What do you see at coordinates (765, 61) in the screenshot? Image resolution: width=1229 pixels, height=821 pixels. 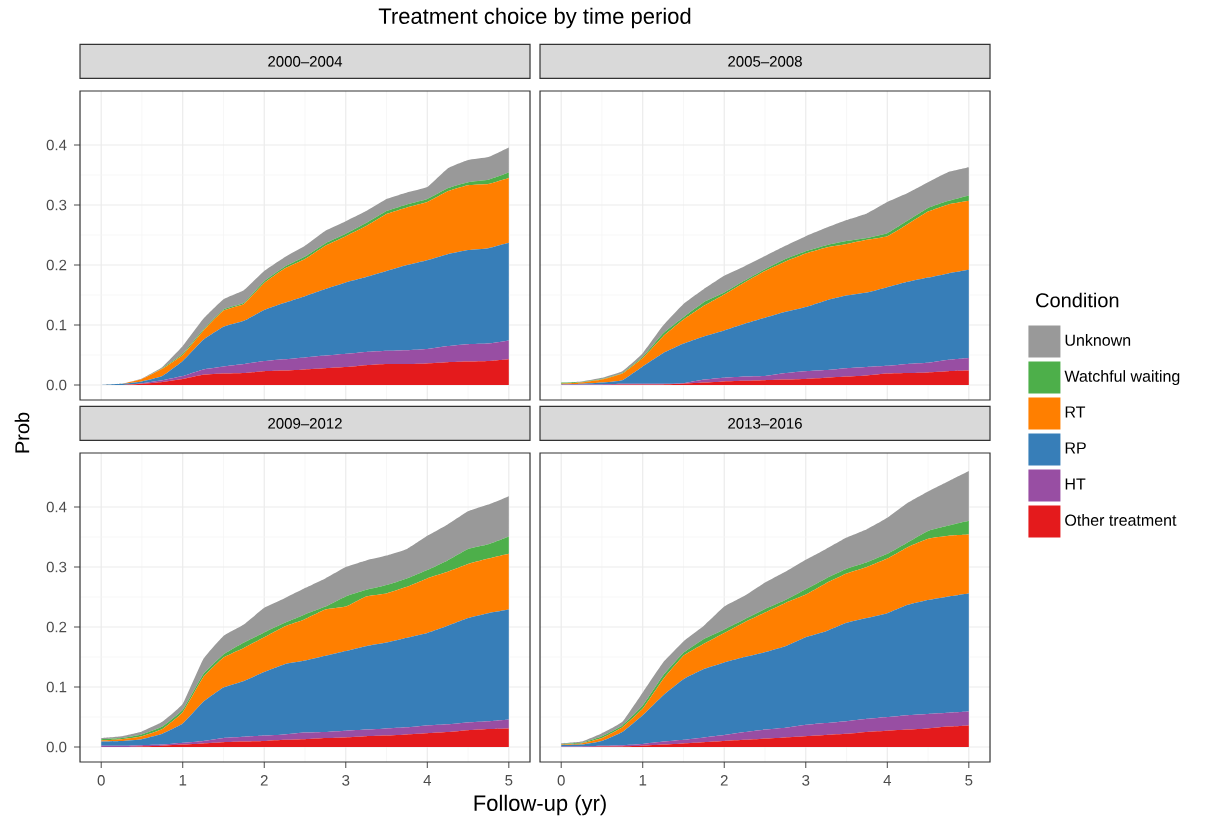 I see `chart-title: 2005–2008` at bounding box center [765, 61].